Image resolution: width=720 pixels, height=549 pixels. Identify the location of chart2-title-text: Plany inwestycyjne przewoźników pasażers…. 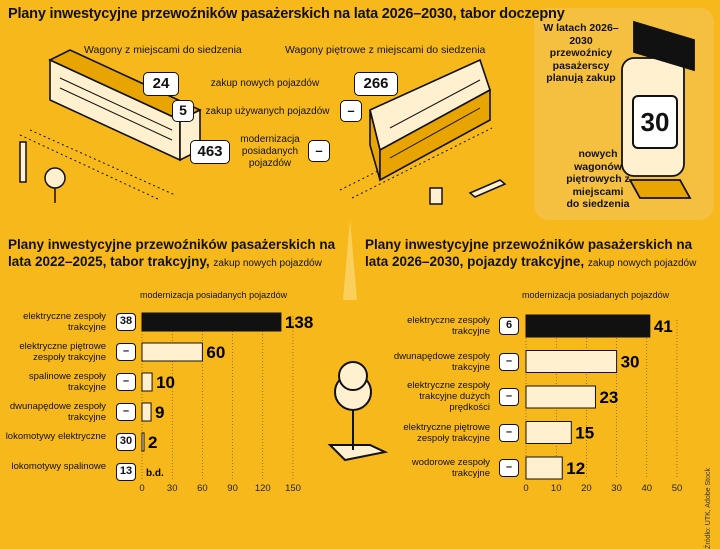
(529, 253).